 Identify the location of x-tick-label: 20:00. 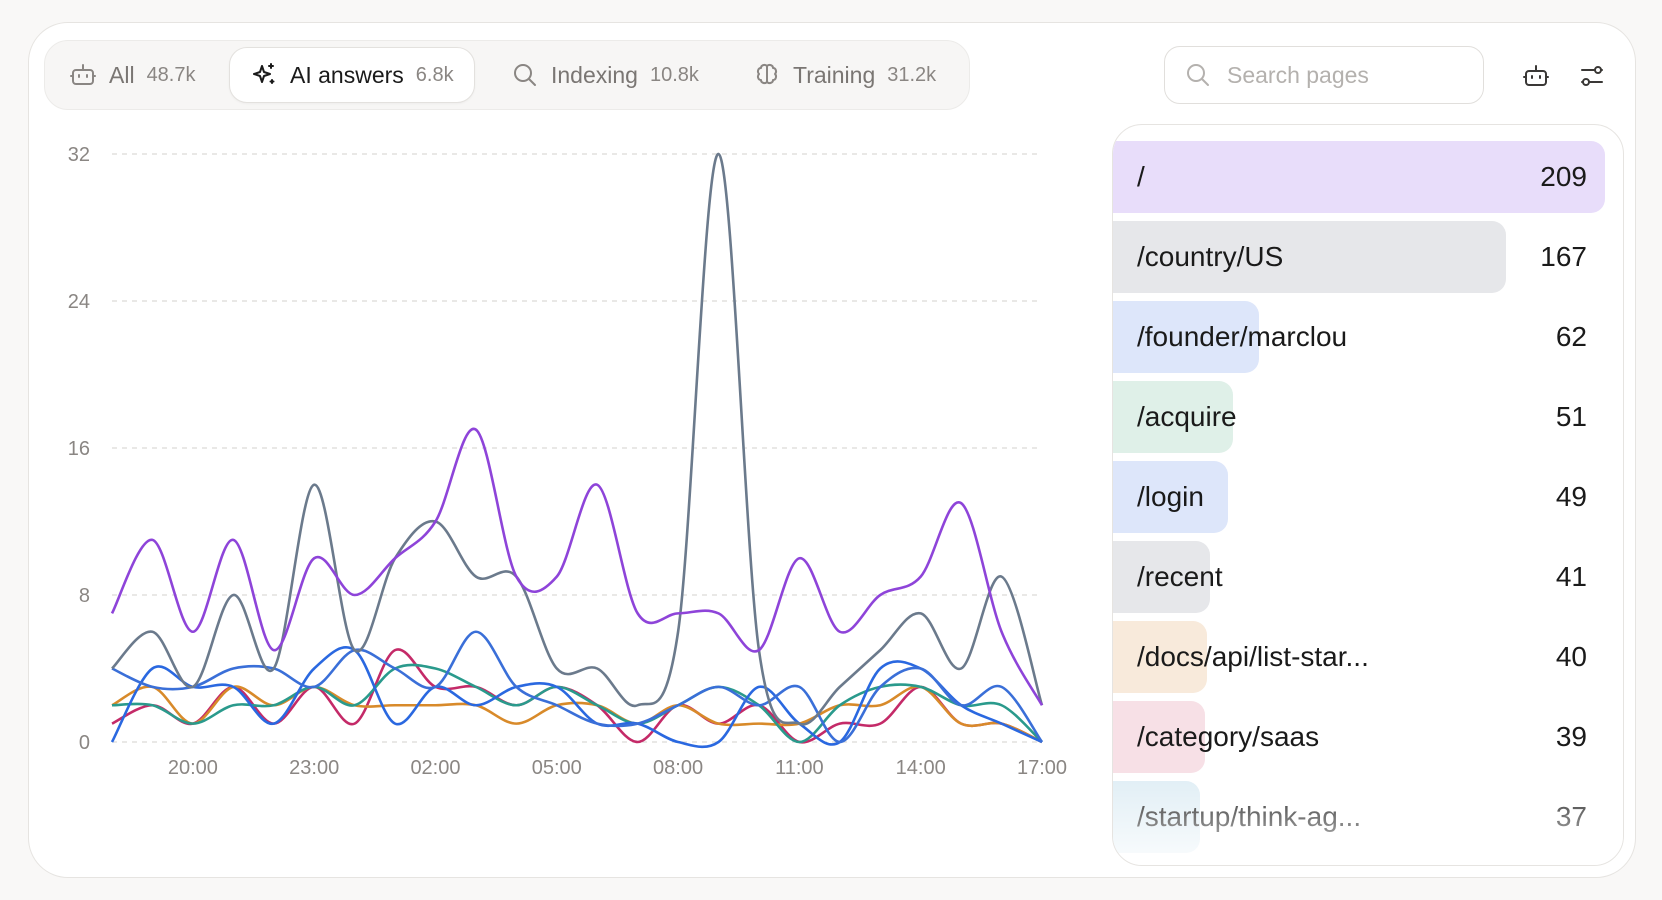
(193, 768).